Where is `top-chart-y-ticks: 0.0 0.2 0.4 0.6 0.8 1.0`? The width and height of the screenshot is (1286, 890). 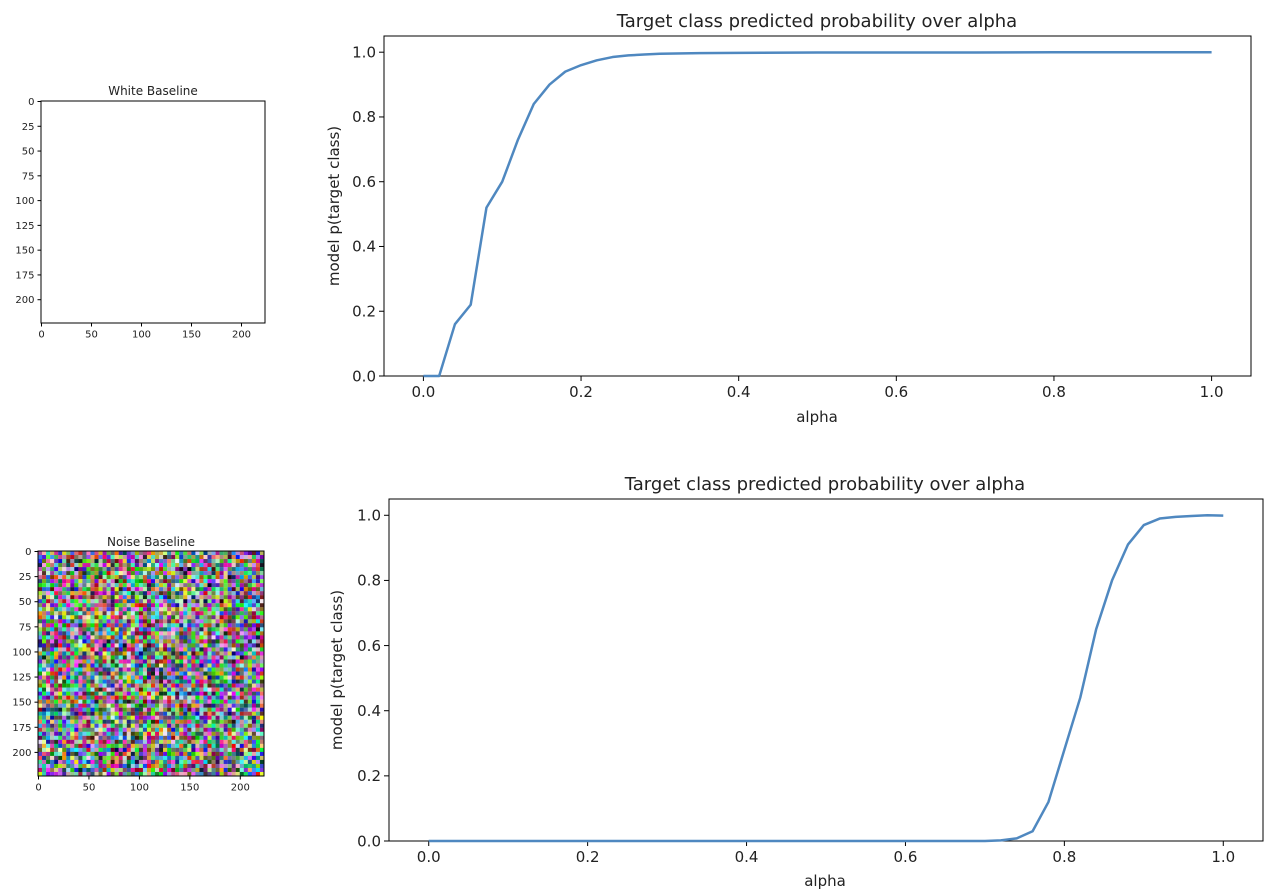
top-chart-y-ticks: 0.0 0.2 0.4 0.6 0.8 1.0 is located at coordinates (368, 214).